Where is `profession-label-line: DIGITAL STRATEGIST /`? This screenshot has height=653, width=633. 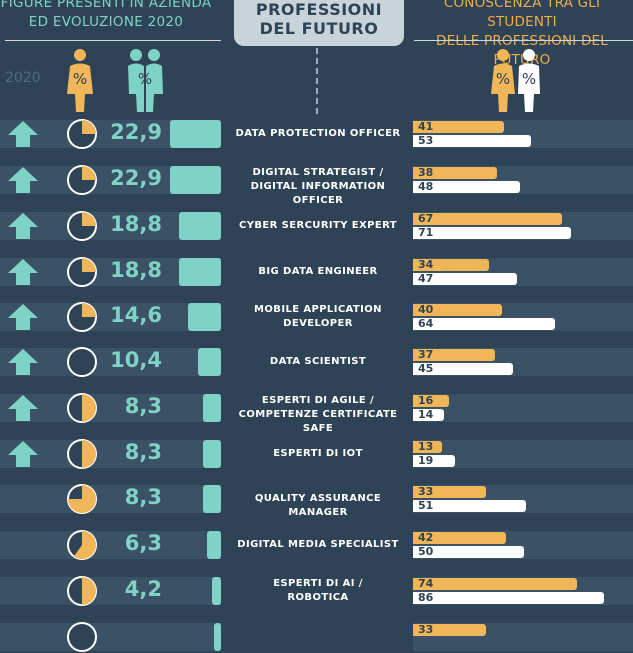 profession-label-line: DIGITAL STRATEGIST / is located at coordinates (318, 172).